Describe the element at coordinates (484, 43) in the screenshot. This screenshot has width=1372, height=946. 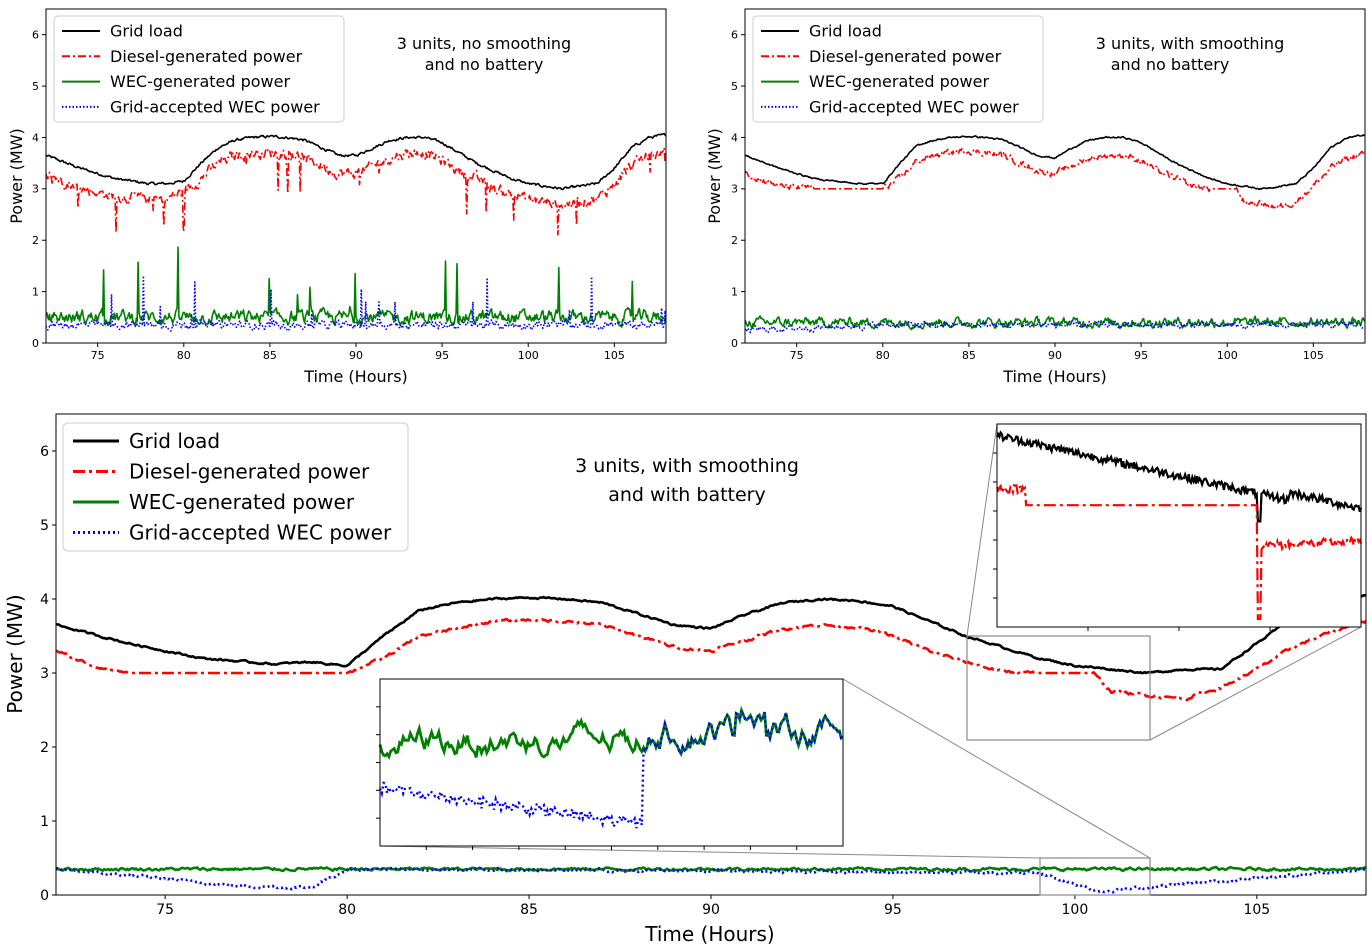
I see `annotation-line-1: 3 units, no smoothing` at that location.